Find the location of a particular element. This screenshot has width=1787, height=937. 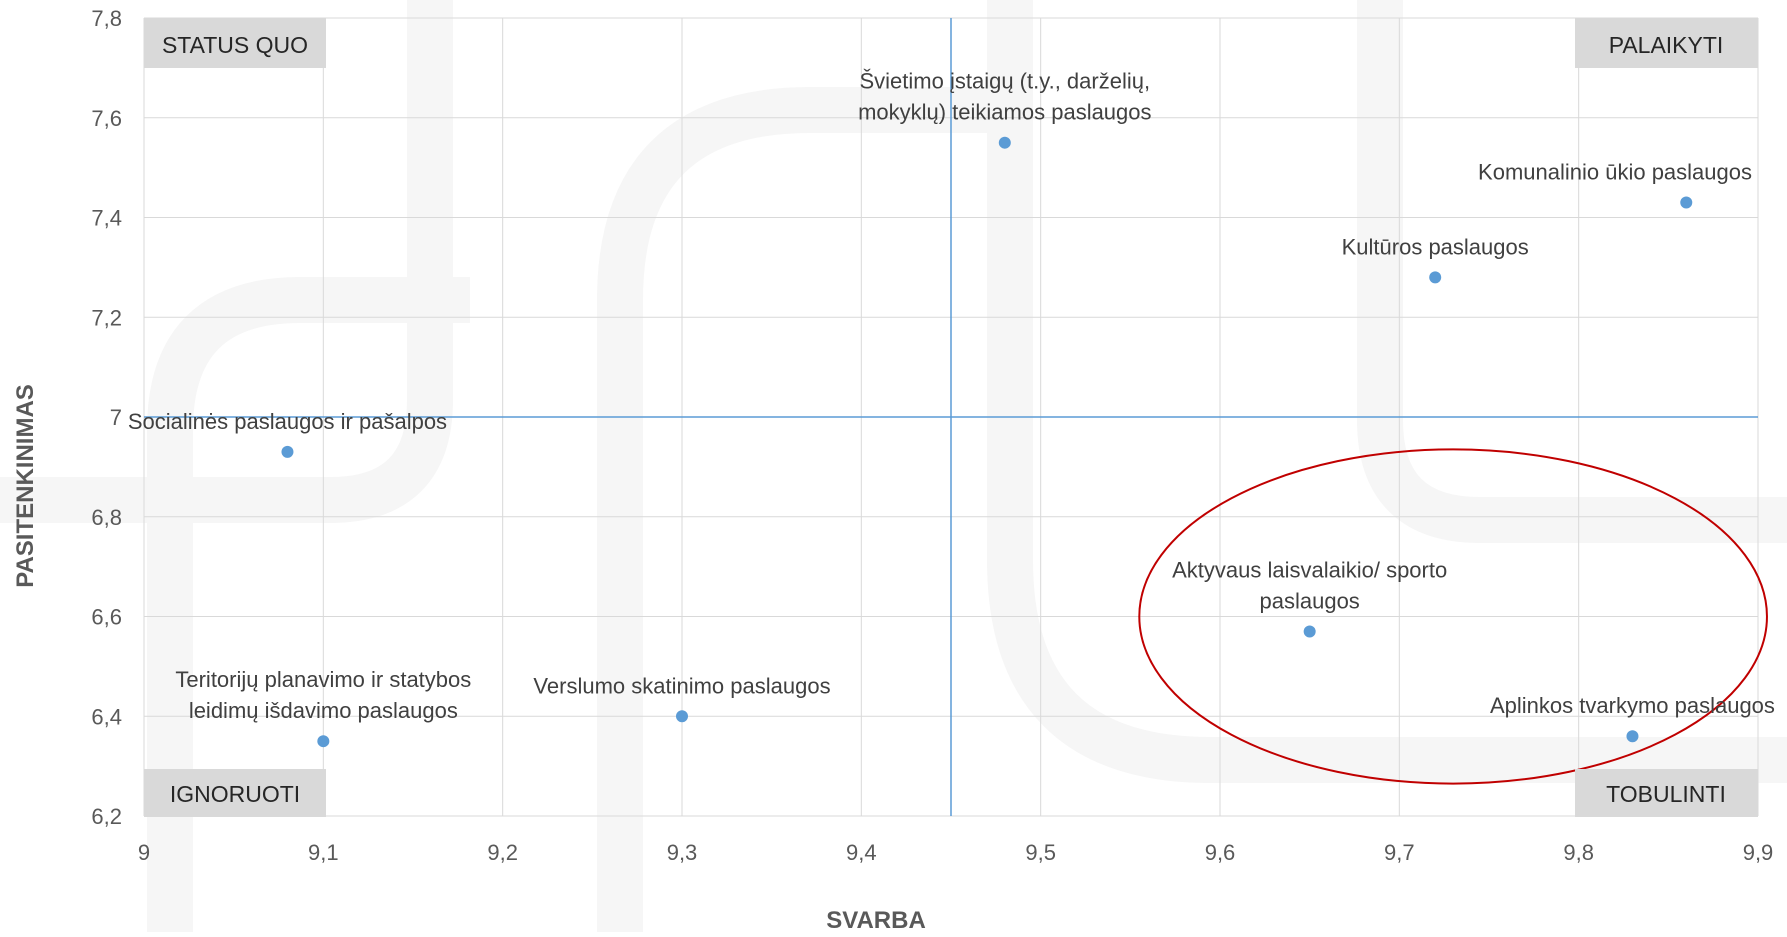

data-label-4-line-0: Aktyvaus laisvalaikio/ sporto is located at coordinates (1309, 569).